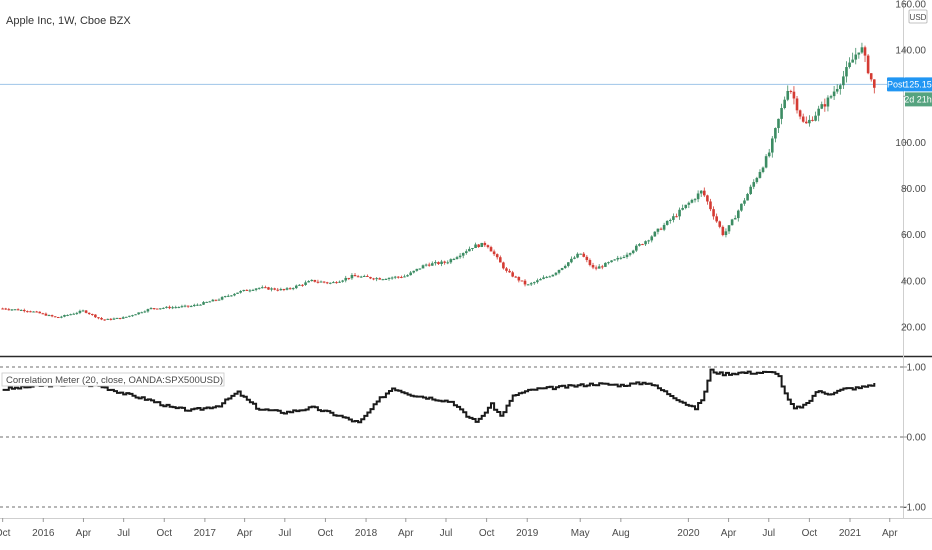  I want to click on time-tick-label: 2016, so click(43, 533).